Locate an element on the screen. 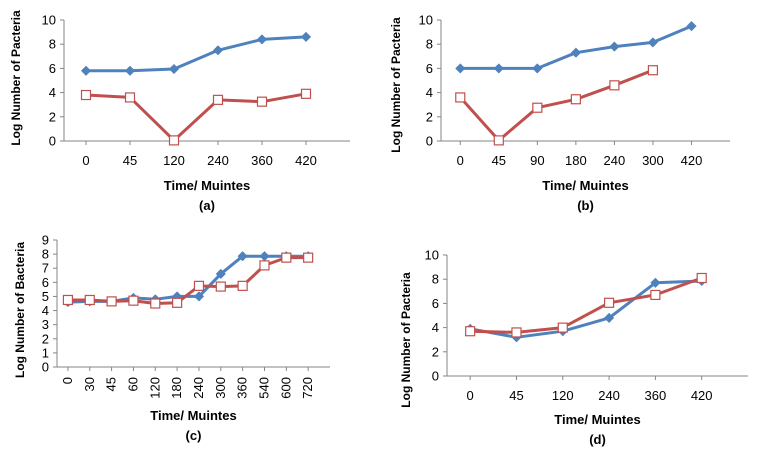 The height and width of the screenshot is (456, 757). y-tick-label: 3 is located at coordinates (45, 324).